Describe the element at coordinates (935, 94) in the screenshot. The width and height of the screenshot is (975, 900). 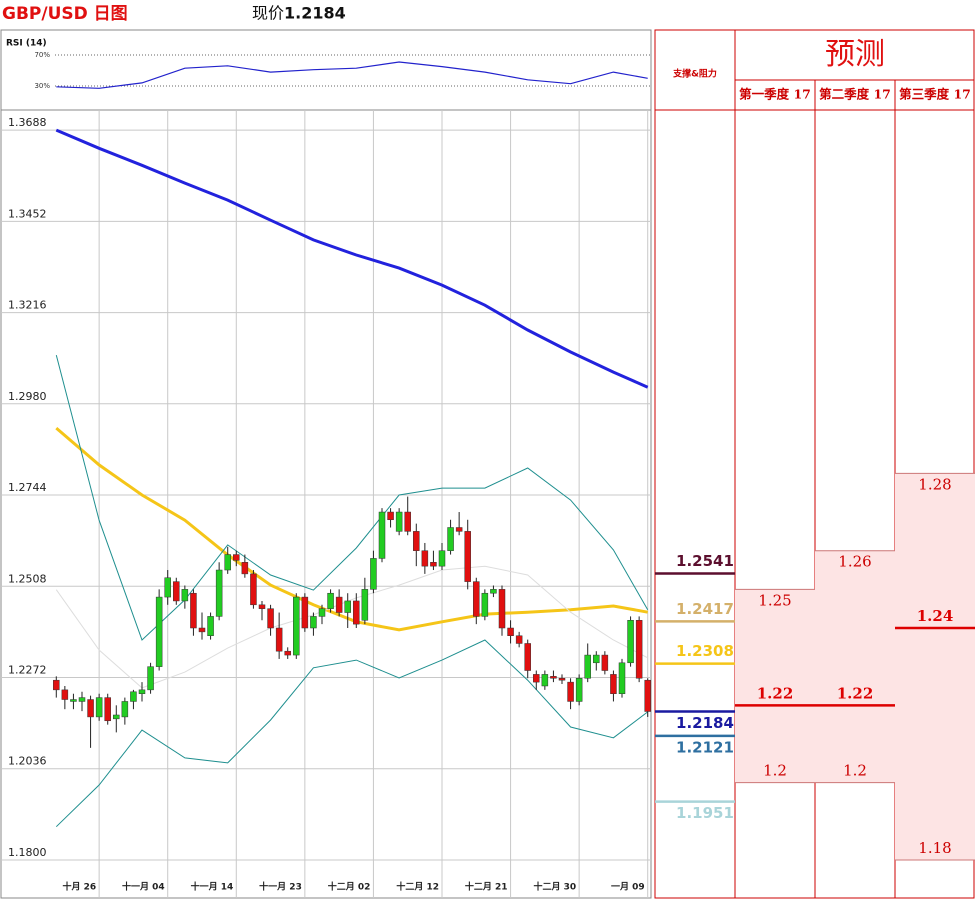
I see `forecast-column-header: 第三季度 17` at that location.